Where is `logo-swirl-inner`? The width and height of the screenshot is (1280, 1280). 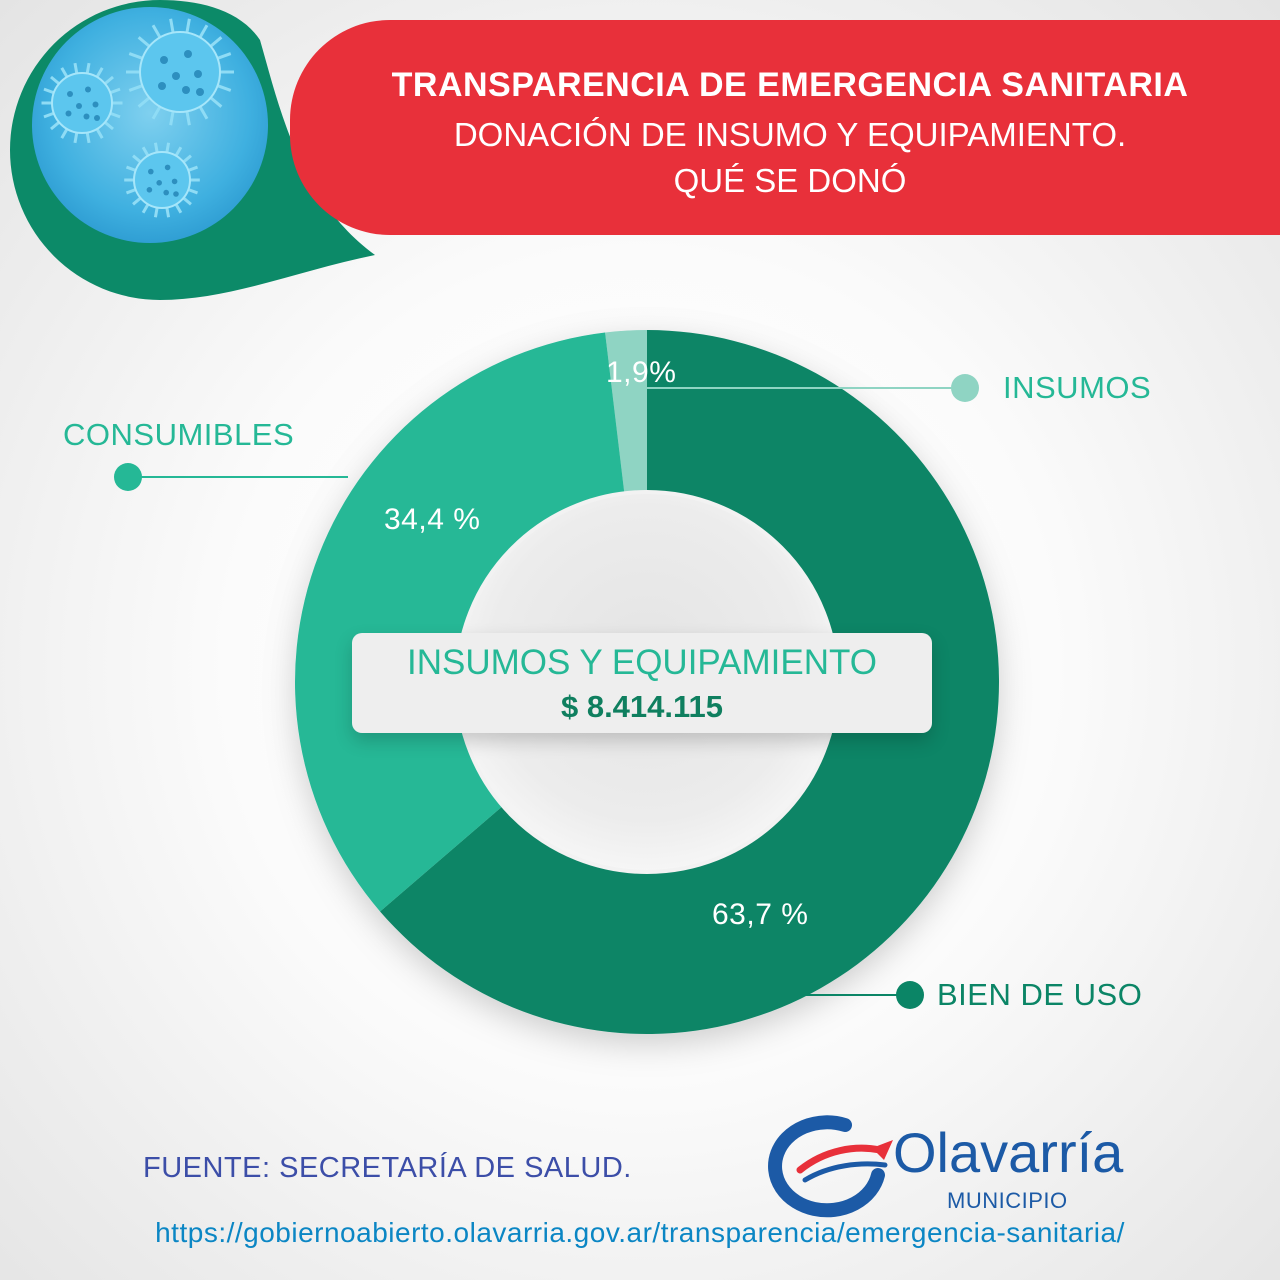
logo-swirl-inner is located at coordinates (840, 1159).